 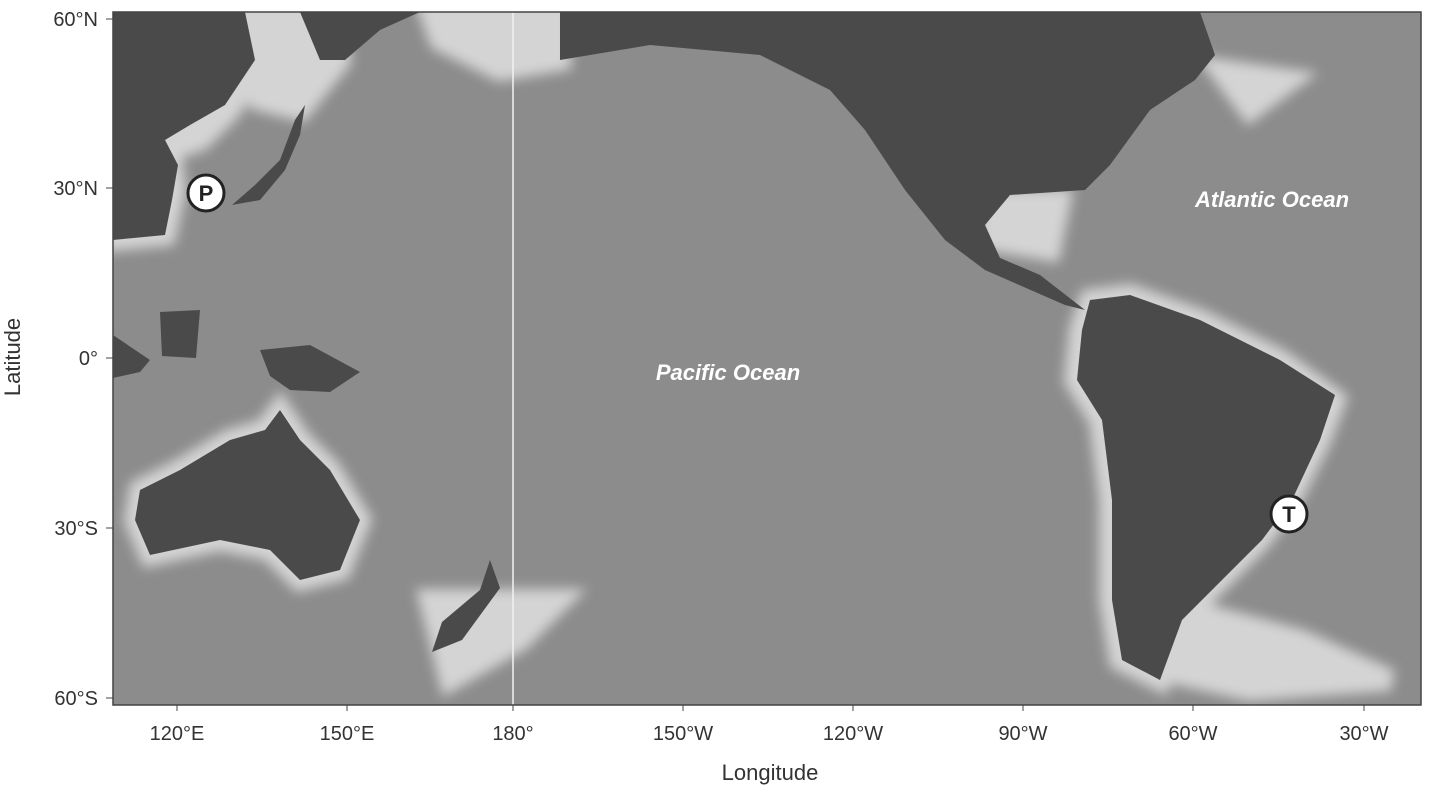 What do you see at coordinates (12, 357) in the screenshot?
I see `y-axis-label: Latitude` at bounding box center [12, 357].